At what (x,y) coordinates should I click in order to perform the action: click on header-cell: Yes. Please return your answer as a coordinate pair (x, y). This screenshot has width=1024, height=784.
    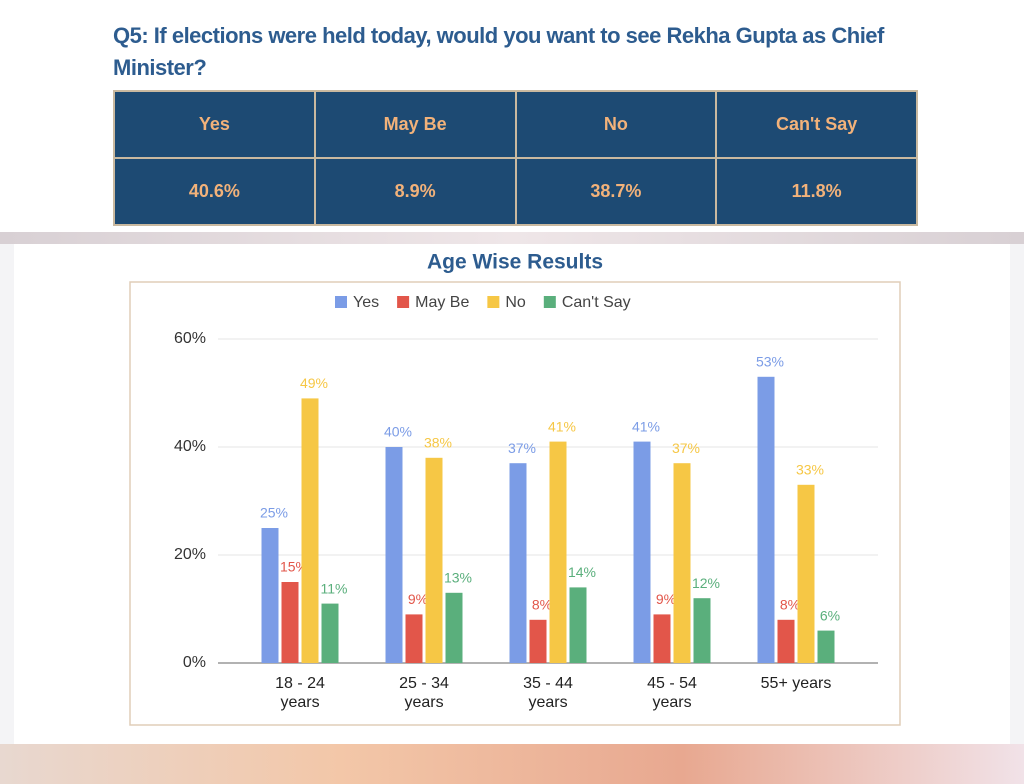
    Looking at the image, I should click on (214, 124).